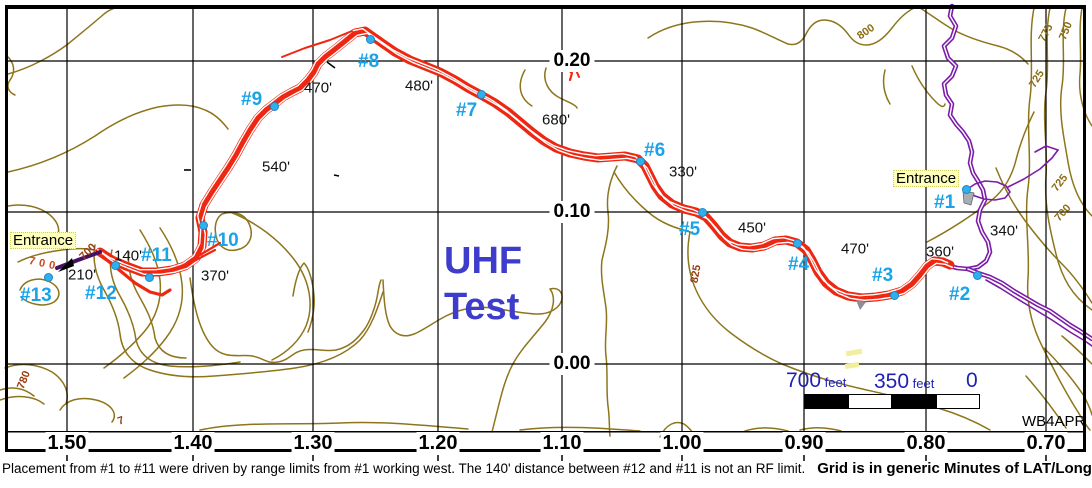 This screenshot has width=1092, height=488. What do you see at coordinates (683, 172) in the screenshot?
I see `distance-label: 330'` at bounding box center [683, 172].